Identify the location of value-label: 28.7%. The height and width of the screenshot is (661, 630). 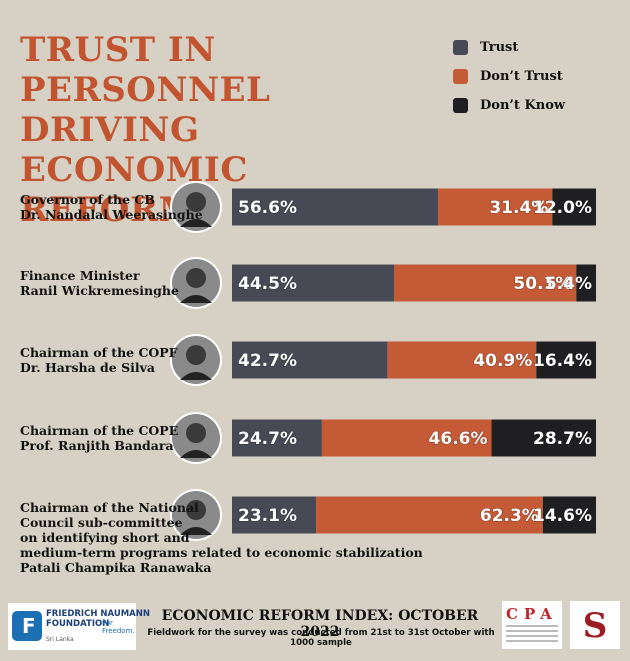
(562, 439).